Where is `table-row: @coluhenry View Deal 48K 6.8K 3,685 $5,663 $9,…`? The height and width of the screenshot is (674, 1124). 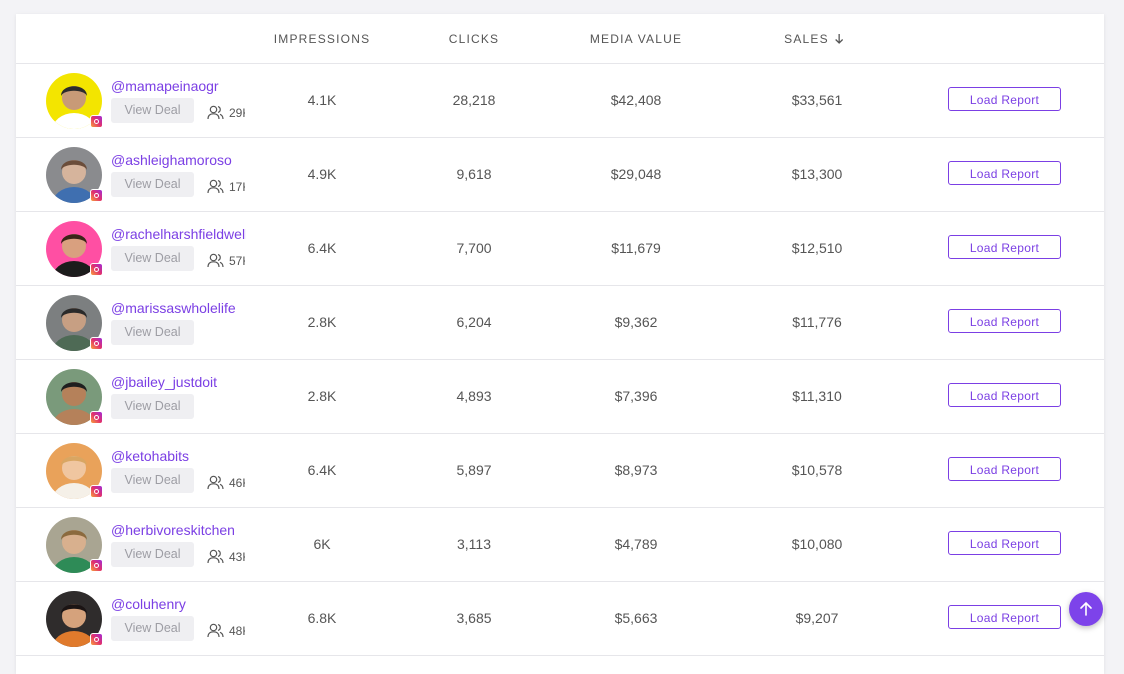
table-row: @coluhenry View Deal 48K 6.8K 3,685 $5,663 $9,… is located at coordinates (560, 619).